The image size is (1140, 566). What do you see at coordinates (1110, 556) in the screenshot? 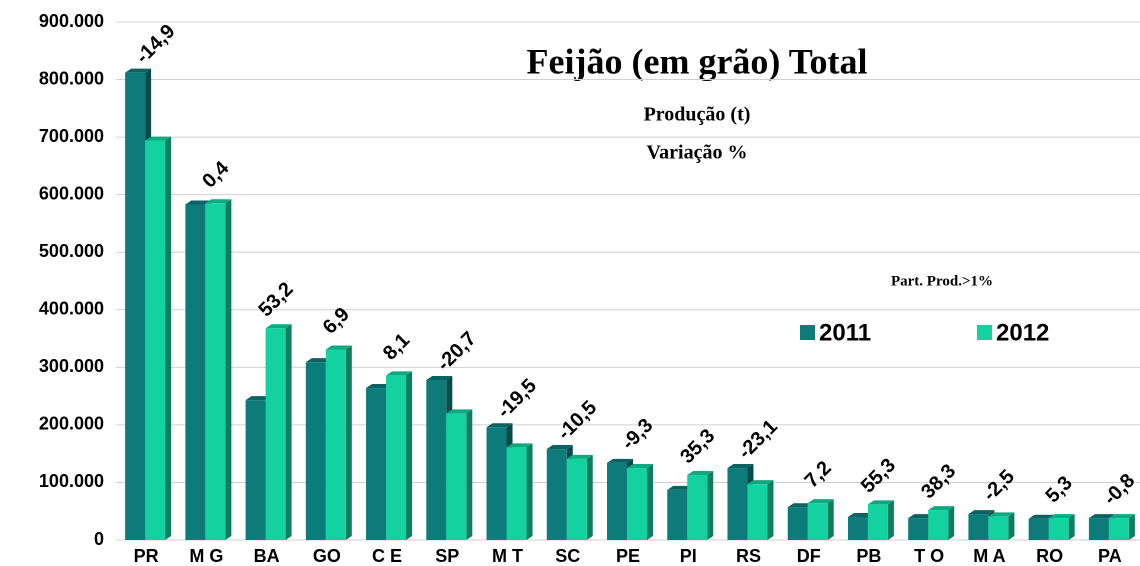
I see `x-tick-label: PA` at bounding box center [1110, 556].